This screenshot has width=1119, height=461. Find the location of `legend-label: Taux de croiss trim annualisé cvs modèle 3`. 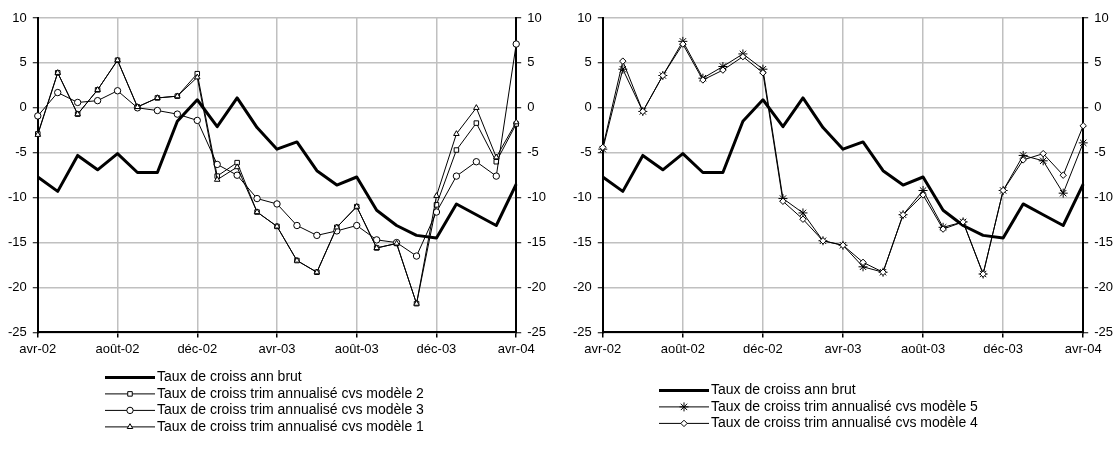

legend-label: Taux de croiss trim annualisé cvs modèle 3 is located at coordinates (291, 409).